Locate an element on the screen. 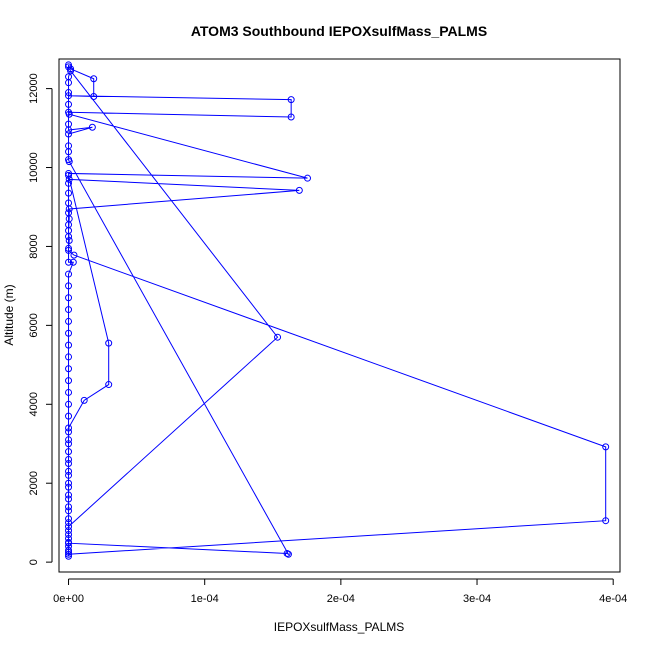 This screenshot has height=650, width=650. y-tick-label: 6000 is located at coordinates (34, 325).